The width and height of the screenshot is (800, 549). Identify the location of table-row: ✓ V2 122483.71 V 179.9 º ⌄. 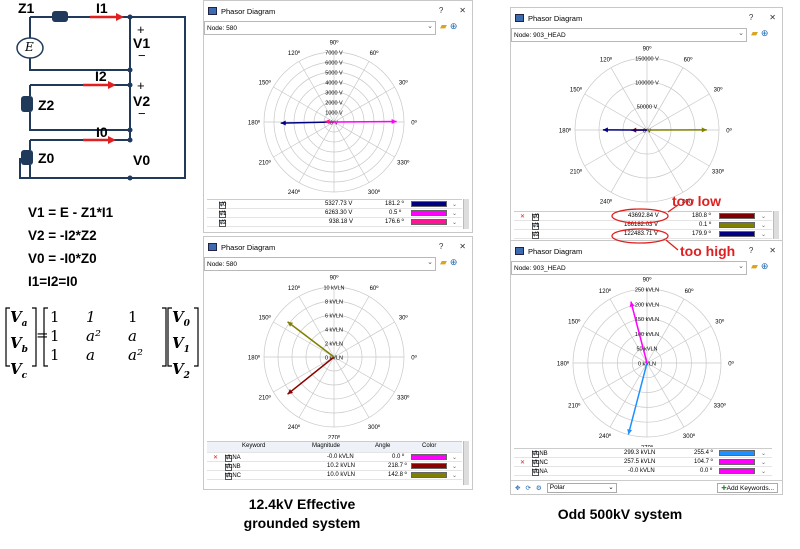
(643, 234).